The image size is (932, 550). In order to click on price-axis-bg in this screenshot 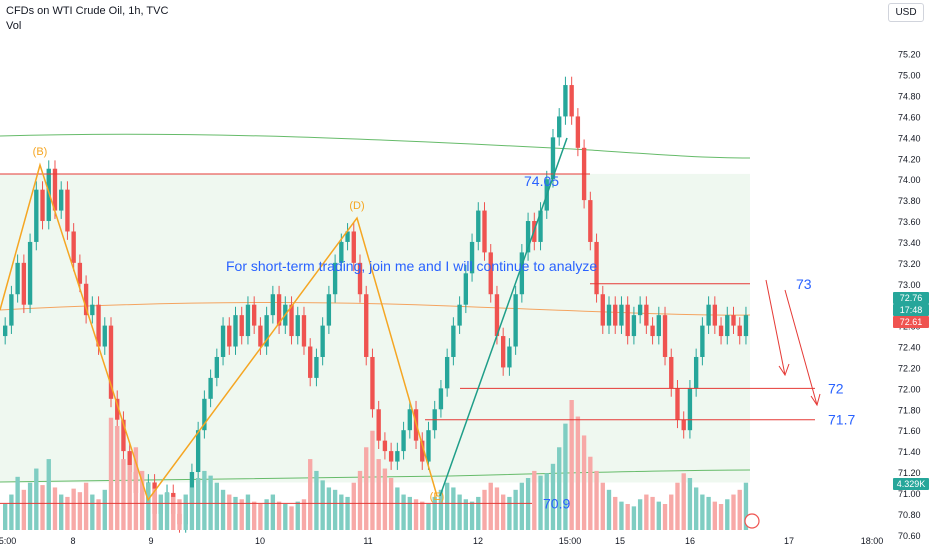, I will do `click(908, 275)`.